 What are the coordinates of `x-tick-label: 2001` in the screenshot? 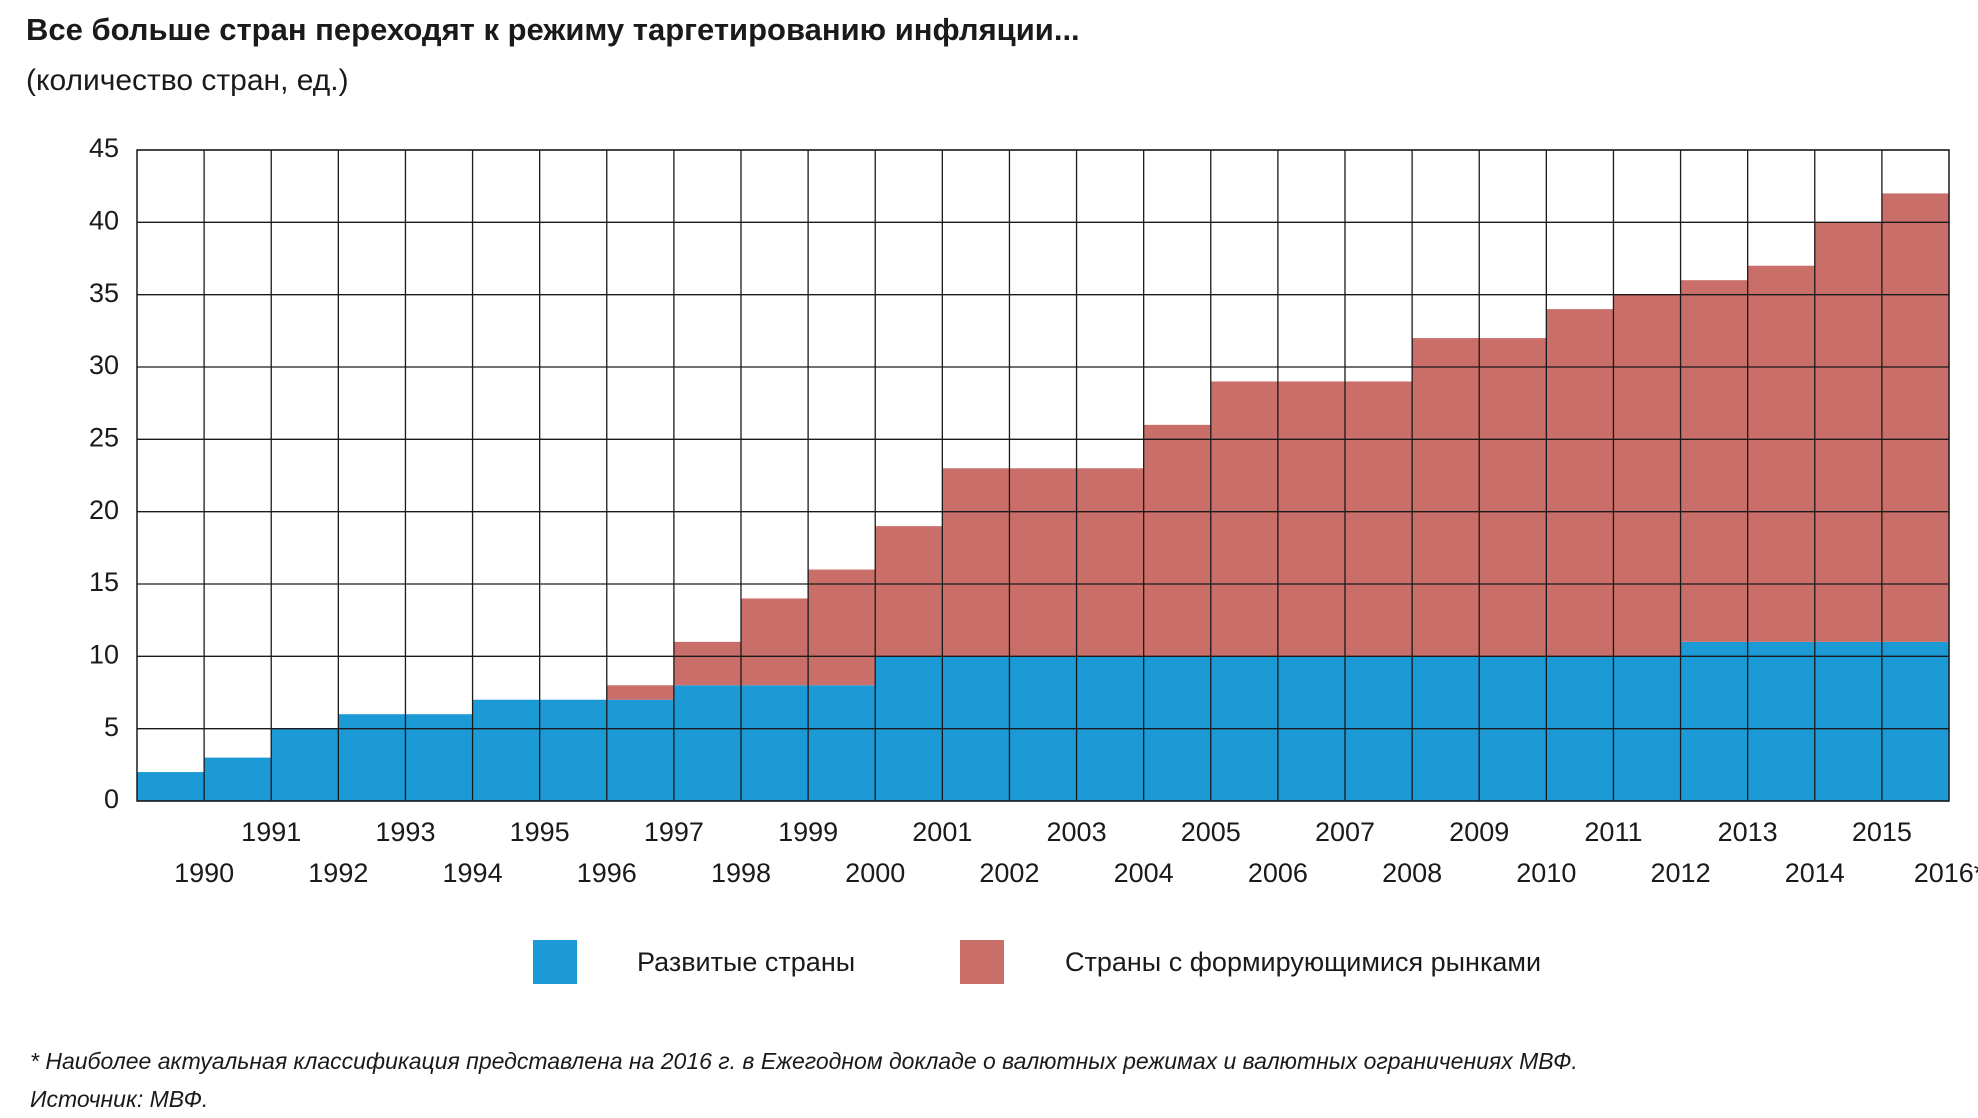 It's located at (942, 832).